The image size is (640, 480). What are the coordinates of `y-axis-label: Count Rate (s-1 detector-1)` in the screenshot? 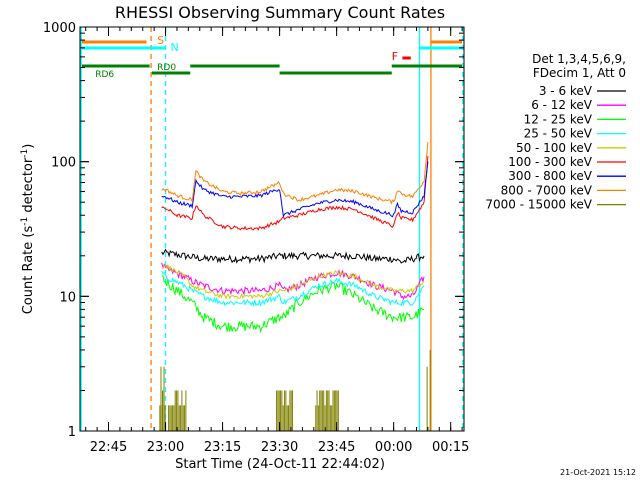 It's located at (28, 229).